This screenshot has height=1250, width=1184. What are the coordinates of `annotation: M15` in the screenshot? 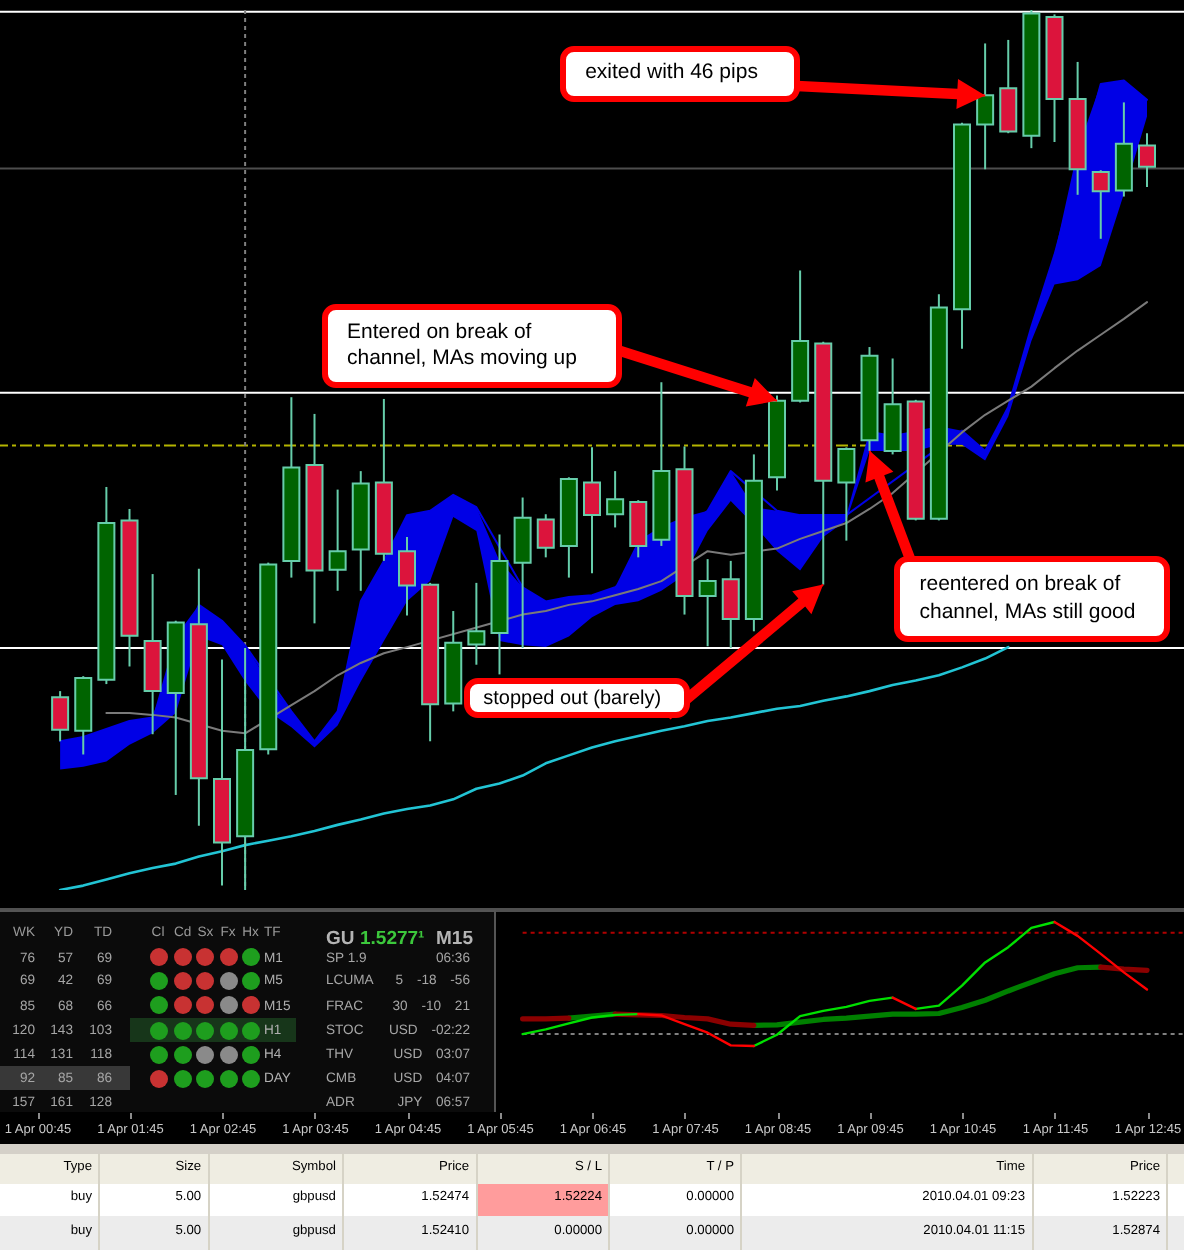 It's located at (454, 939).